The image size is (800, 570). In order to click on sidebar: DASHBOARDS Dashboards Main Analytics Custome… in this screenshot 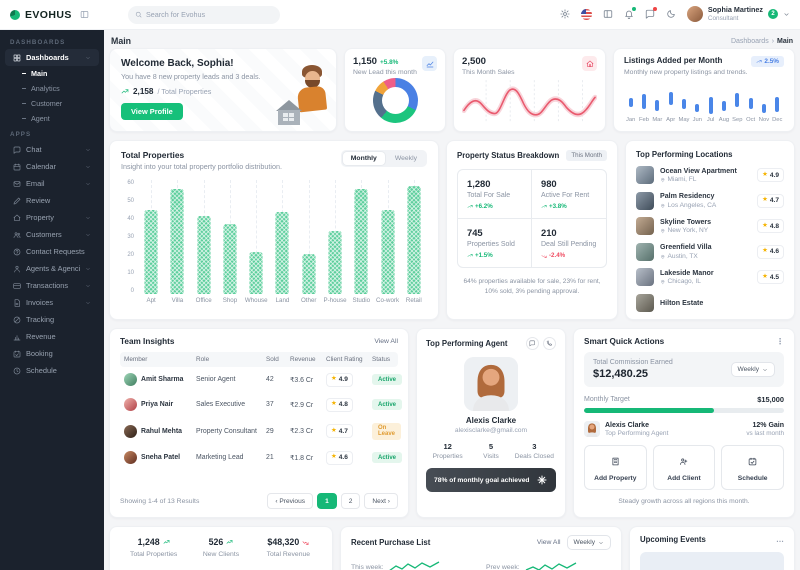, I will do `click(52, 300)`.